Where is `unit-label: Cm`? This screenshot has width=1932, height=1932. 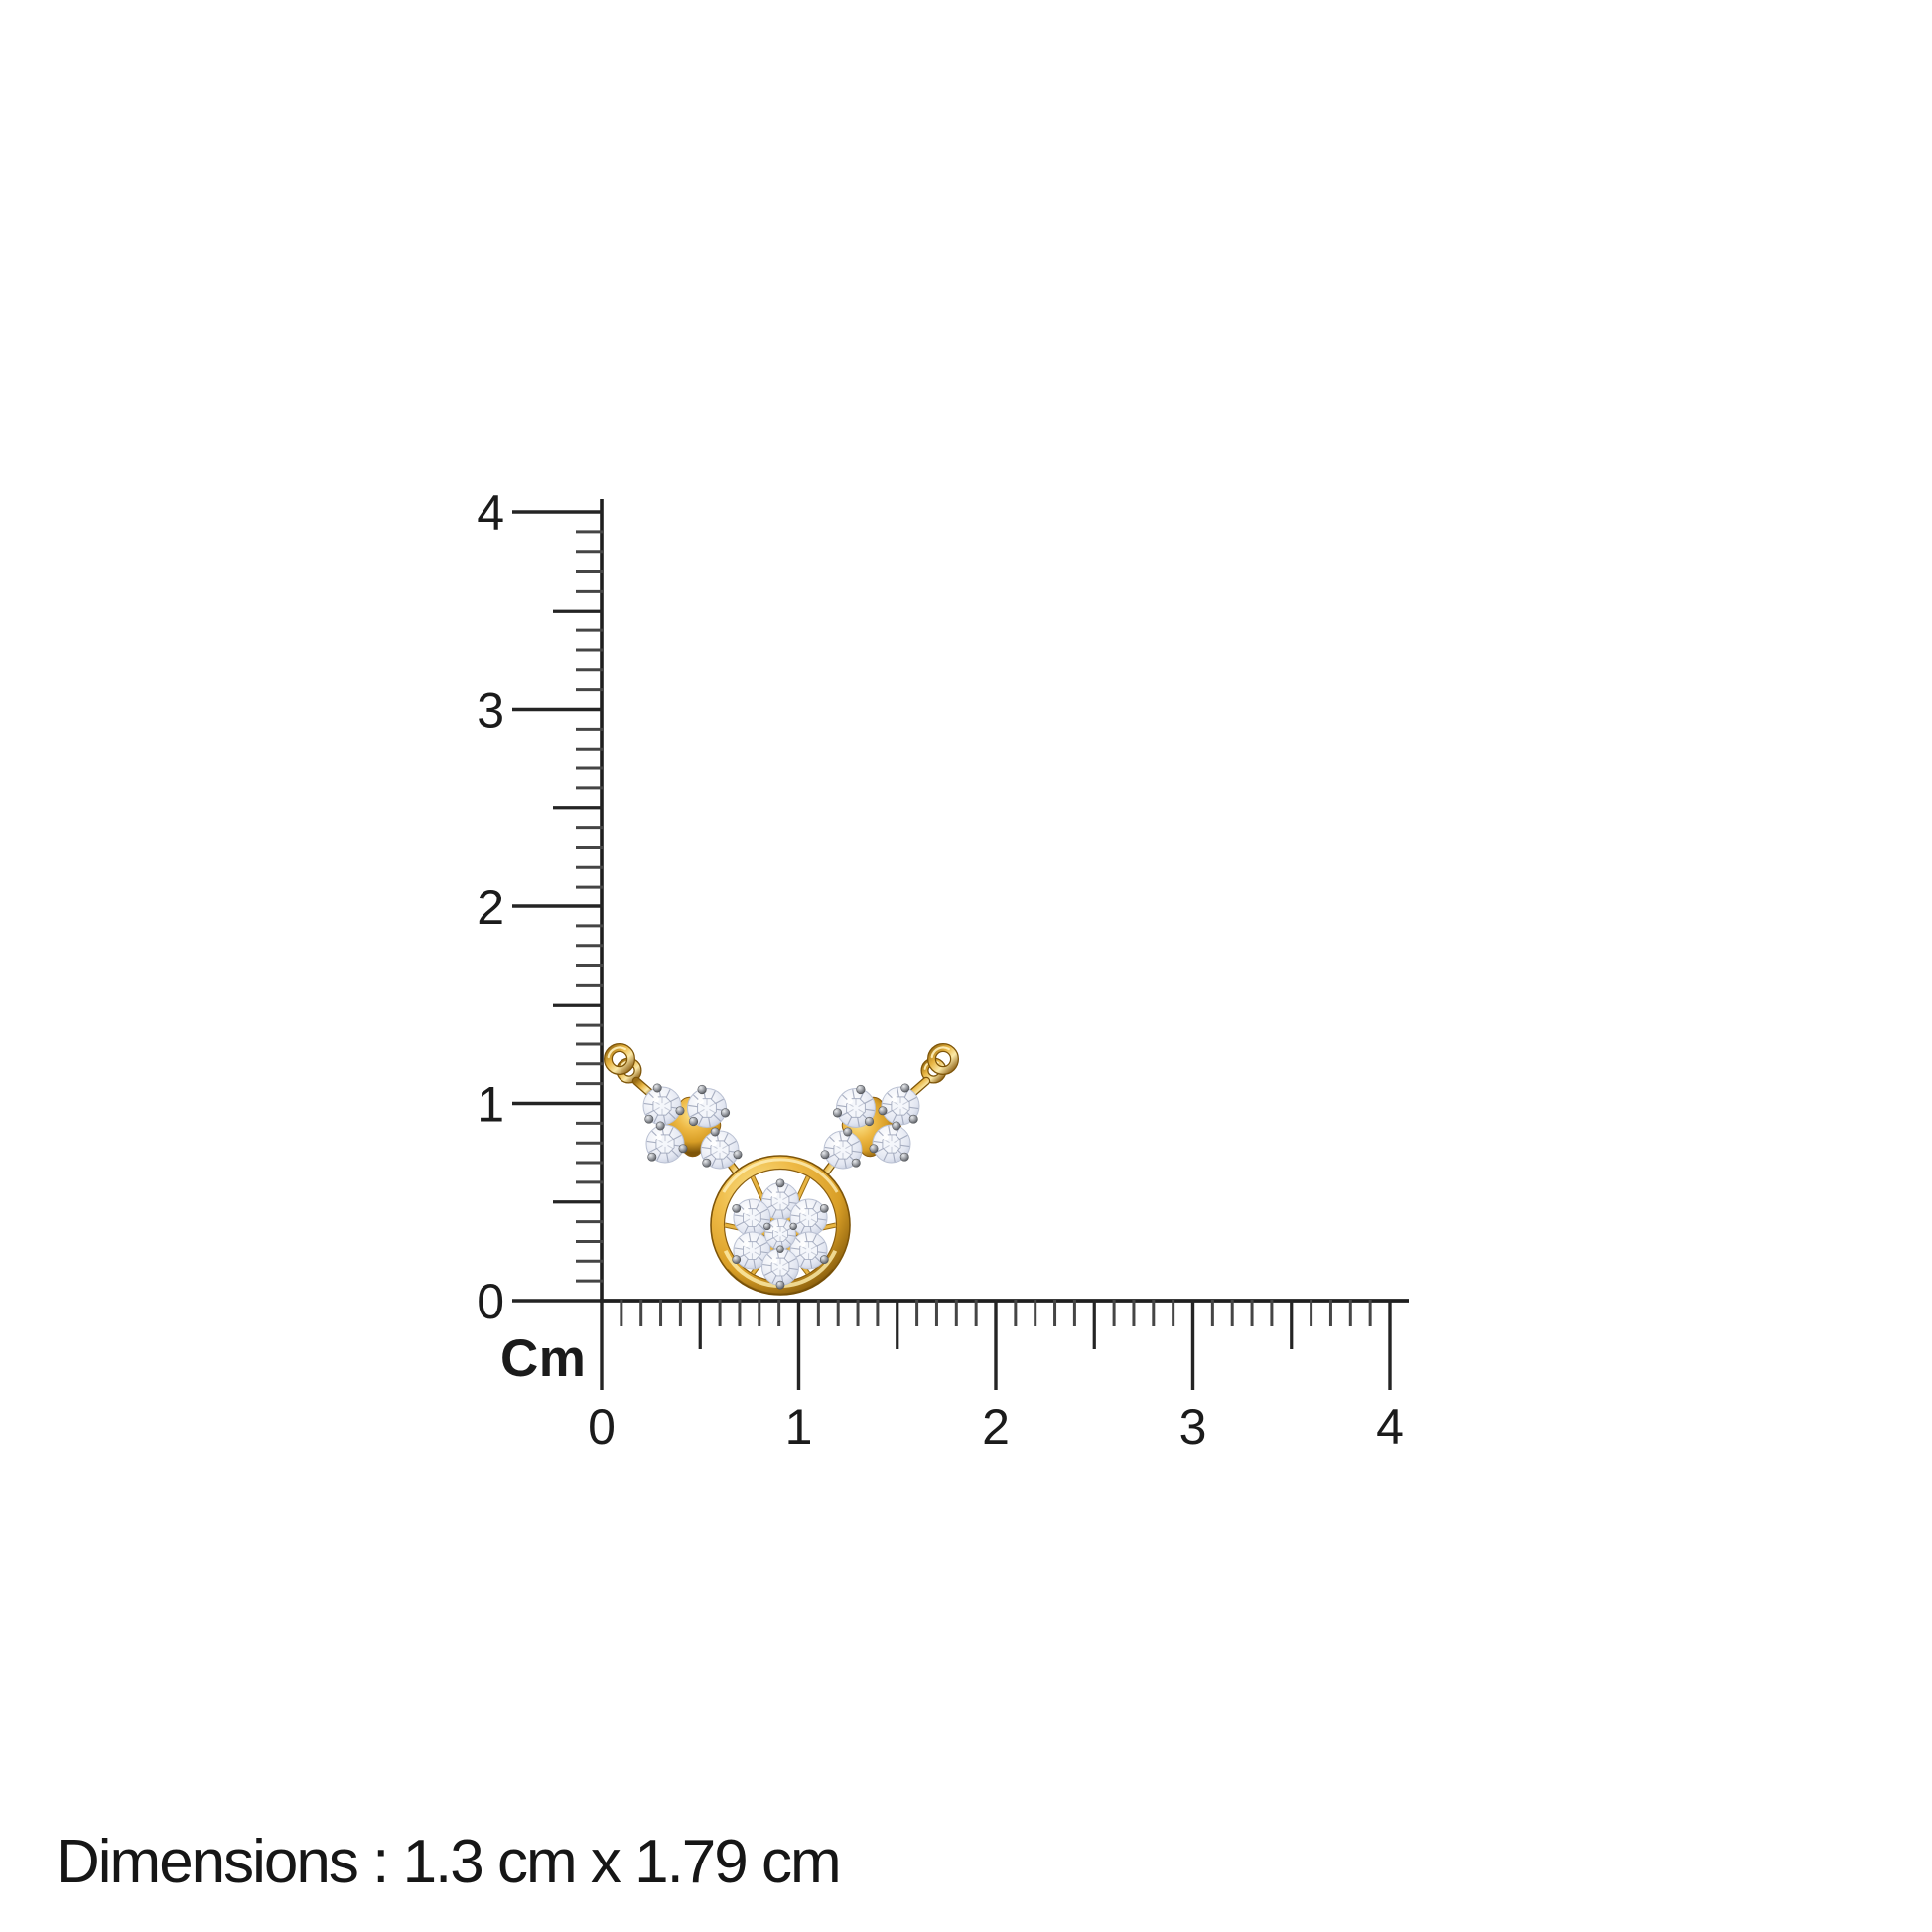 unit-label: Cm is located at coordinates (544, 1358).